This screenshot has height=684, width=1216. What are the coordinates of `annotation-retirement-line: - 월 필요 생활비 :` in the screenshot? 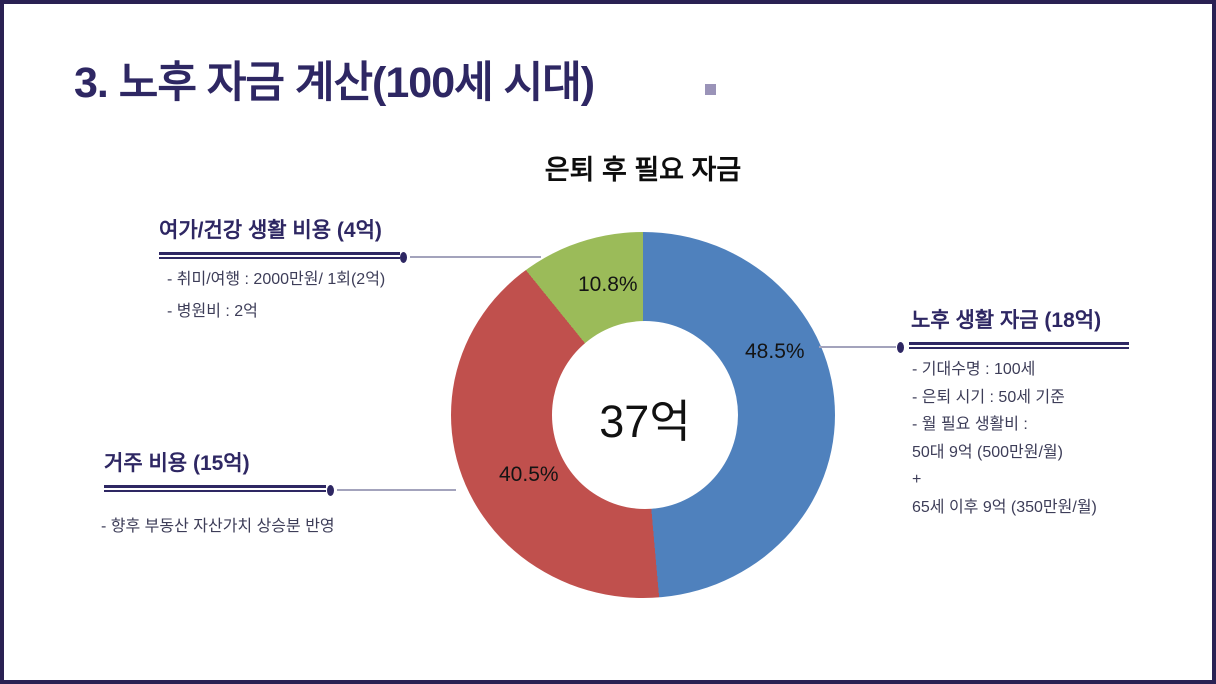 It's located at (970, 424).